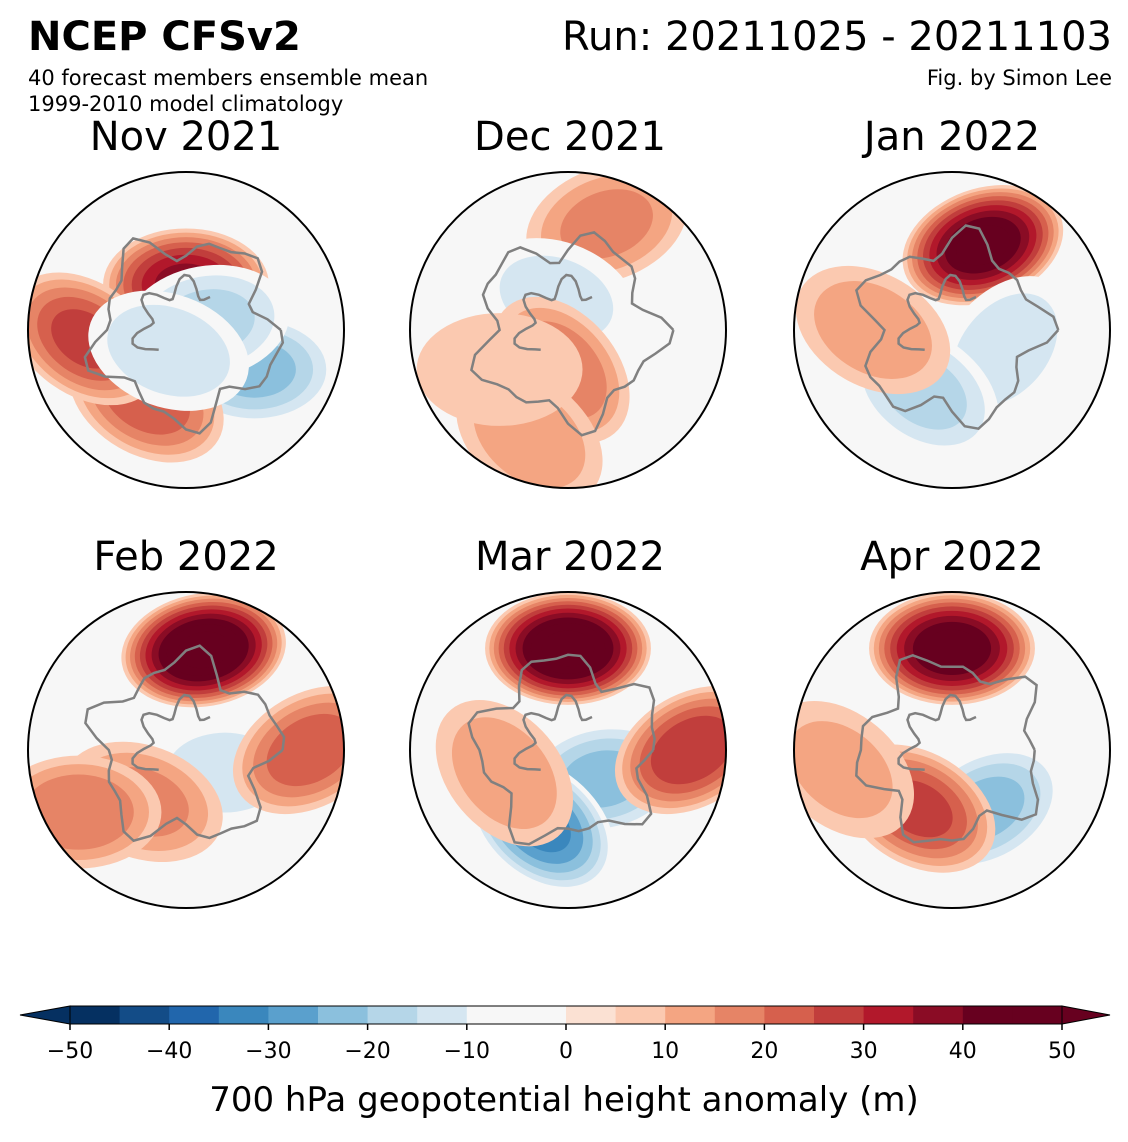 The width and height of the screenshot is (1128, 1142). What do you see at coordinates (952, 557) in the screenshot?
I see `panel-title: Apr 2022` at bounding box center [952, 557].